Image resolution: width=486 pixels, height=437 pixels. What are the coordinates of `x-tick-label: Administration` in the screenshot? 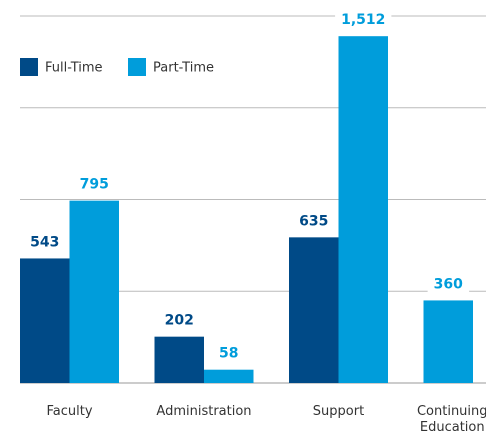 It's located at (204, 411).